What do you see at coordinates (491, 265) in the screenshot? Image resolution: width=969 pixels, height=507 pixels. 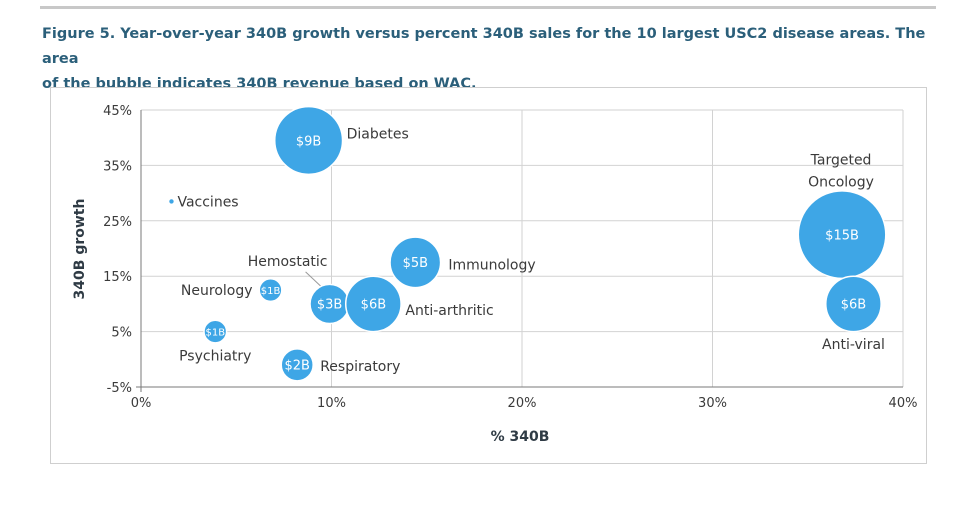 I see `bubble-name-label: Immunology` at bounding box center [491, 265].